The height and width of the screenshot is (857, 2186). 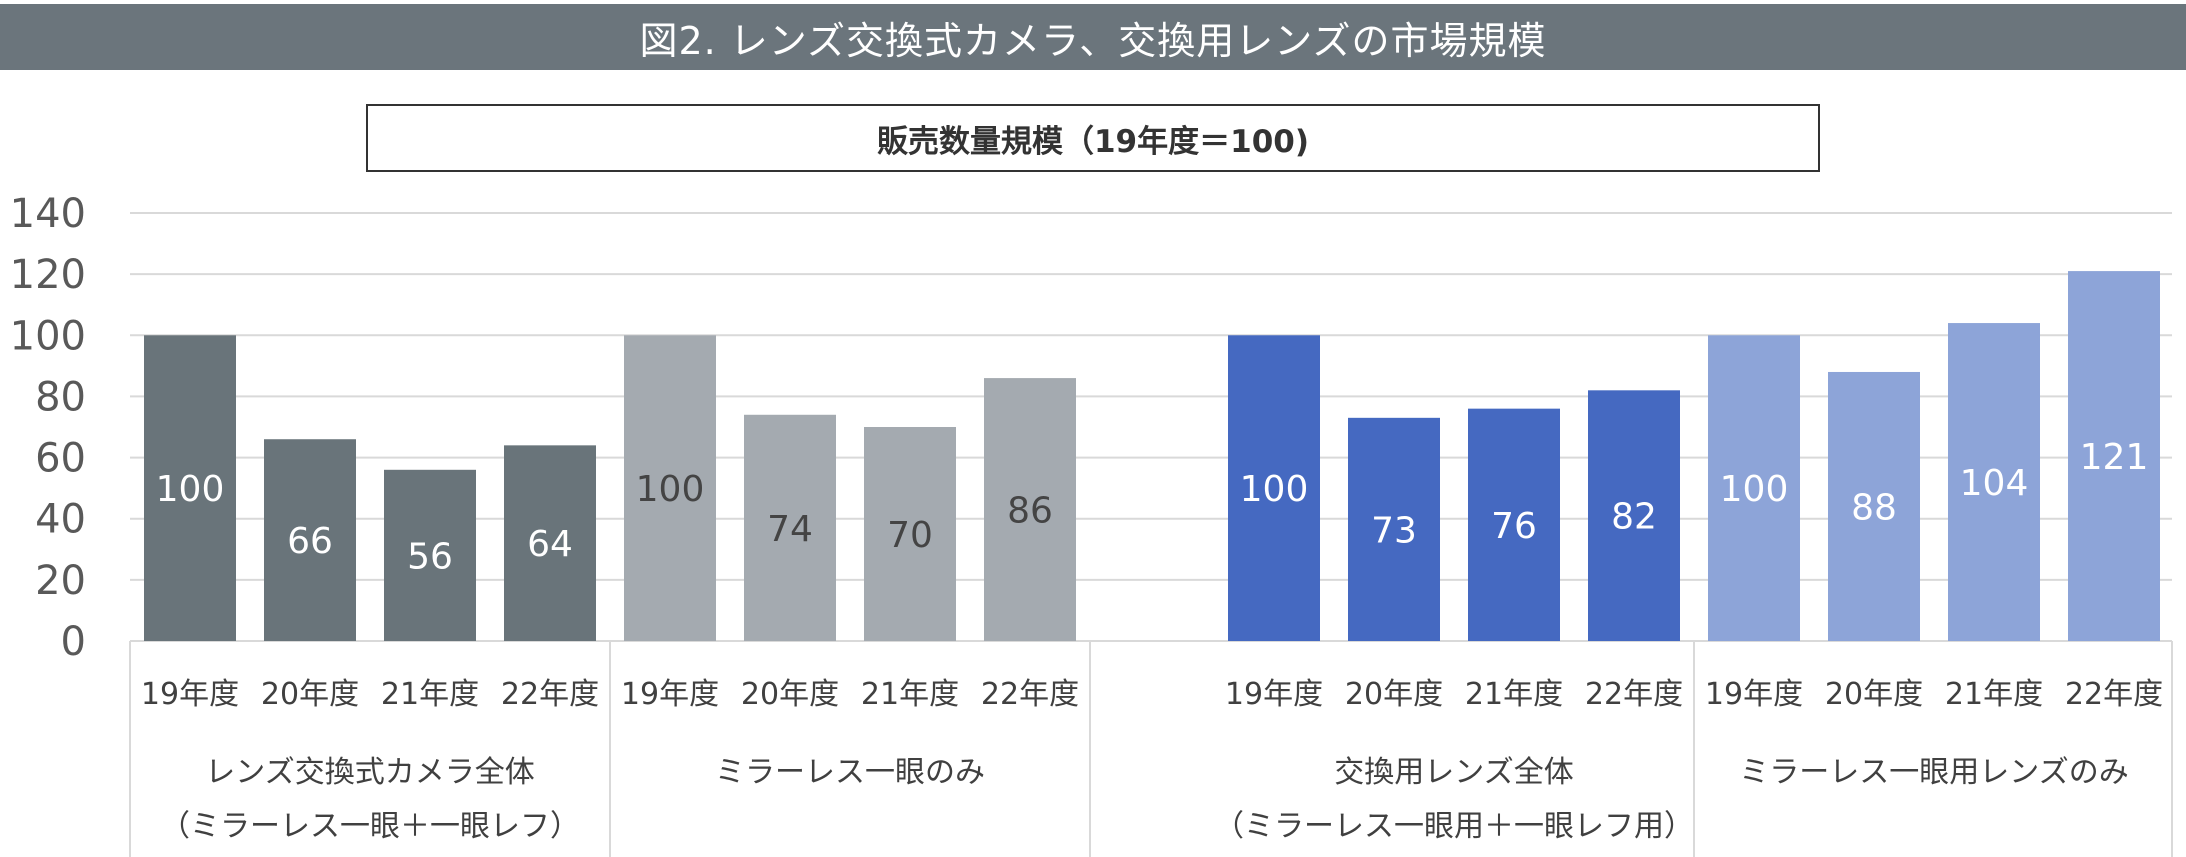 I want to click on group-label: （ミラーレス一眼＋一眼レフ）, so click(x=370, y=826).